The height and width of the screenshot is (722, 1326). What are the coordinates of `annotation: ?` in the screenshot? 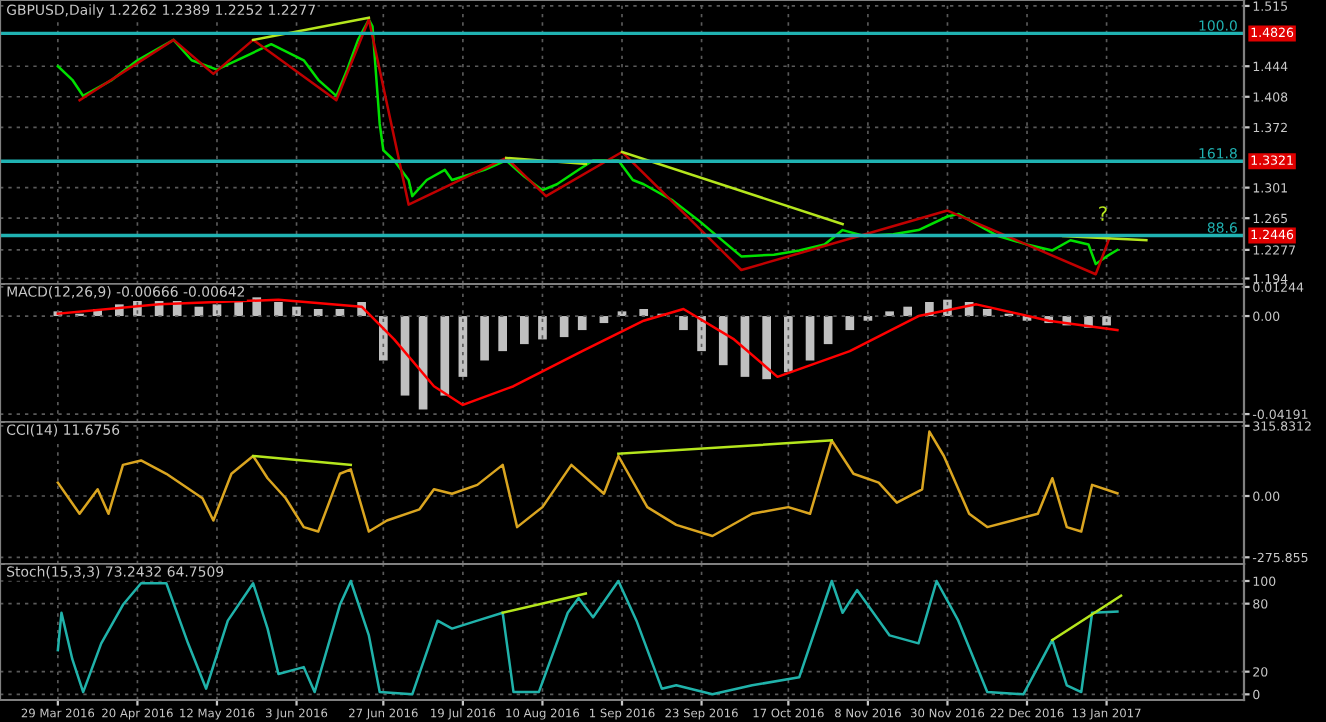 It's located at (1103, 213).